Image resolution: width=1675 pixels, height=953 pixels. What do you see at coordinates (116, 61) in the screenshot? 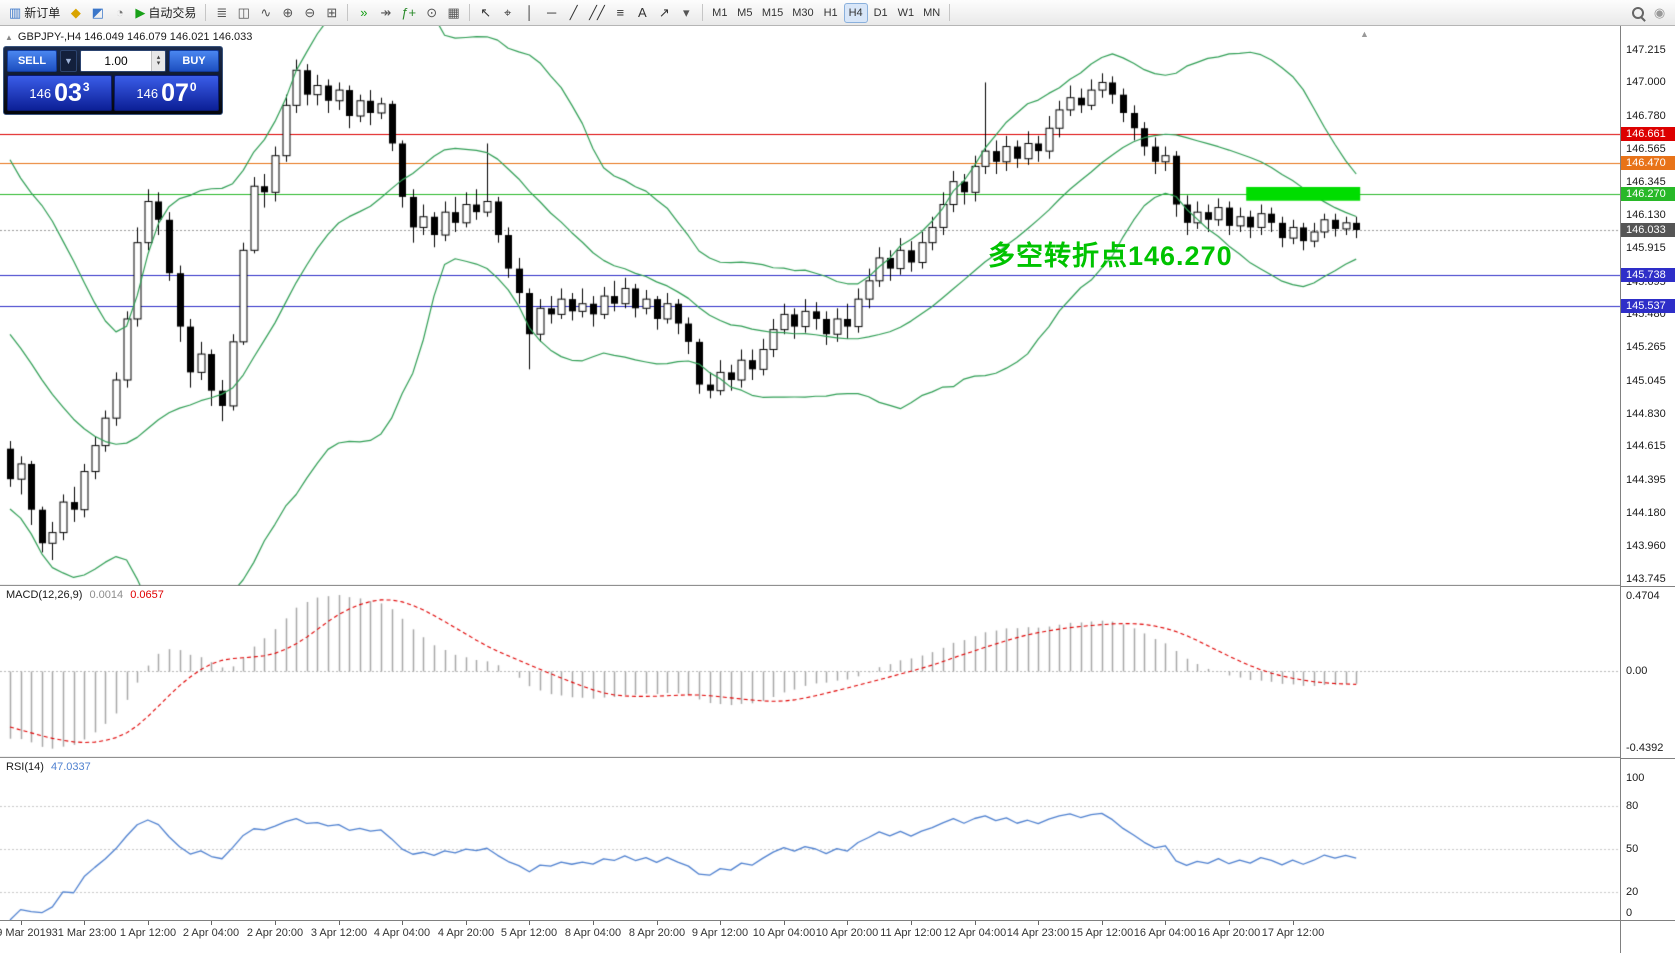
I see `volume-input` at bounding box center [116, 61].